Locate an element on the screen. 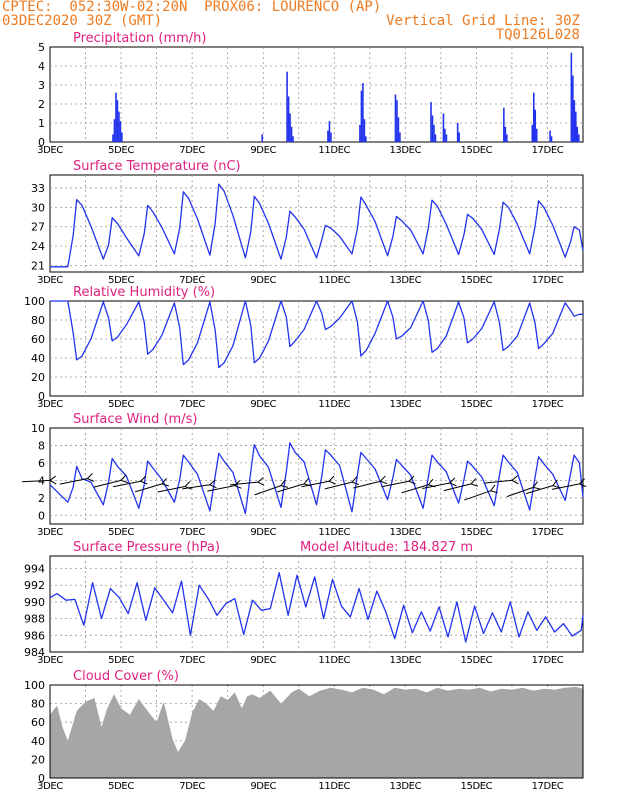 The width and height of the screenshot is (618, 800). cloud-y-tick-label: 0 is located at coordinates (41, 778).